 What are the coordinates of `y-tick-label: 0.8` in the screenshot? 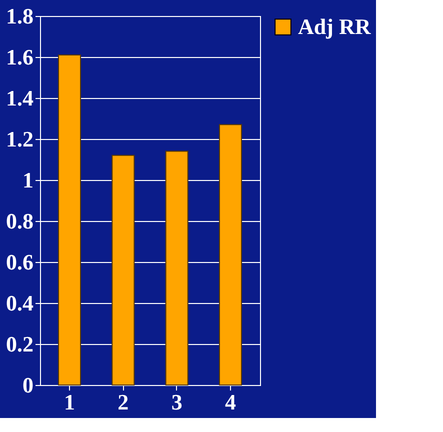 It's located at (20, 221).